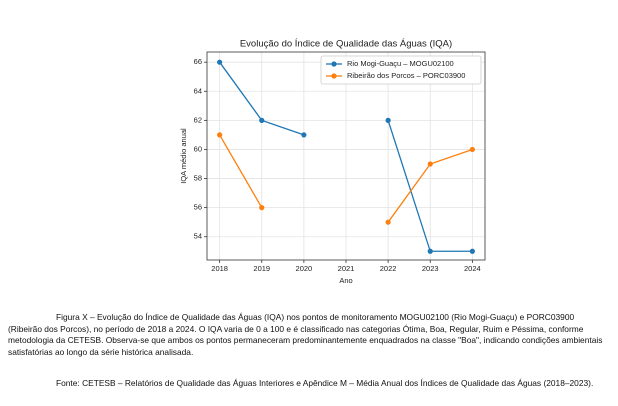 The height and width of the screenshot is (406, 618). Describe the element at coordinates (345, 280) in the screenshot. I see `x-axis-label: Ano` at that location.